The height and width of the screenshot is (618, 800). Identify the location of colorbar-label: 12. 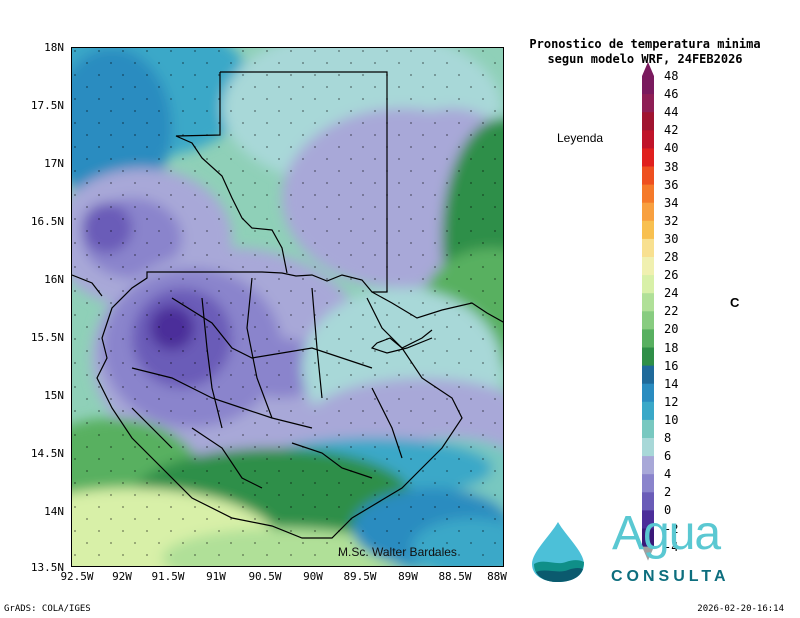
(671, 401).